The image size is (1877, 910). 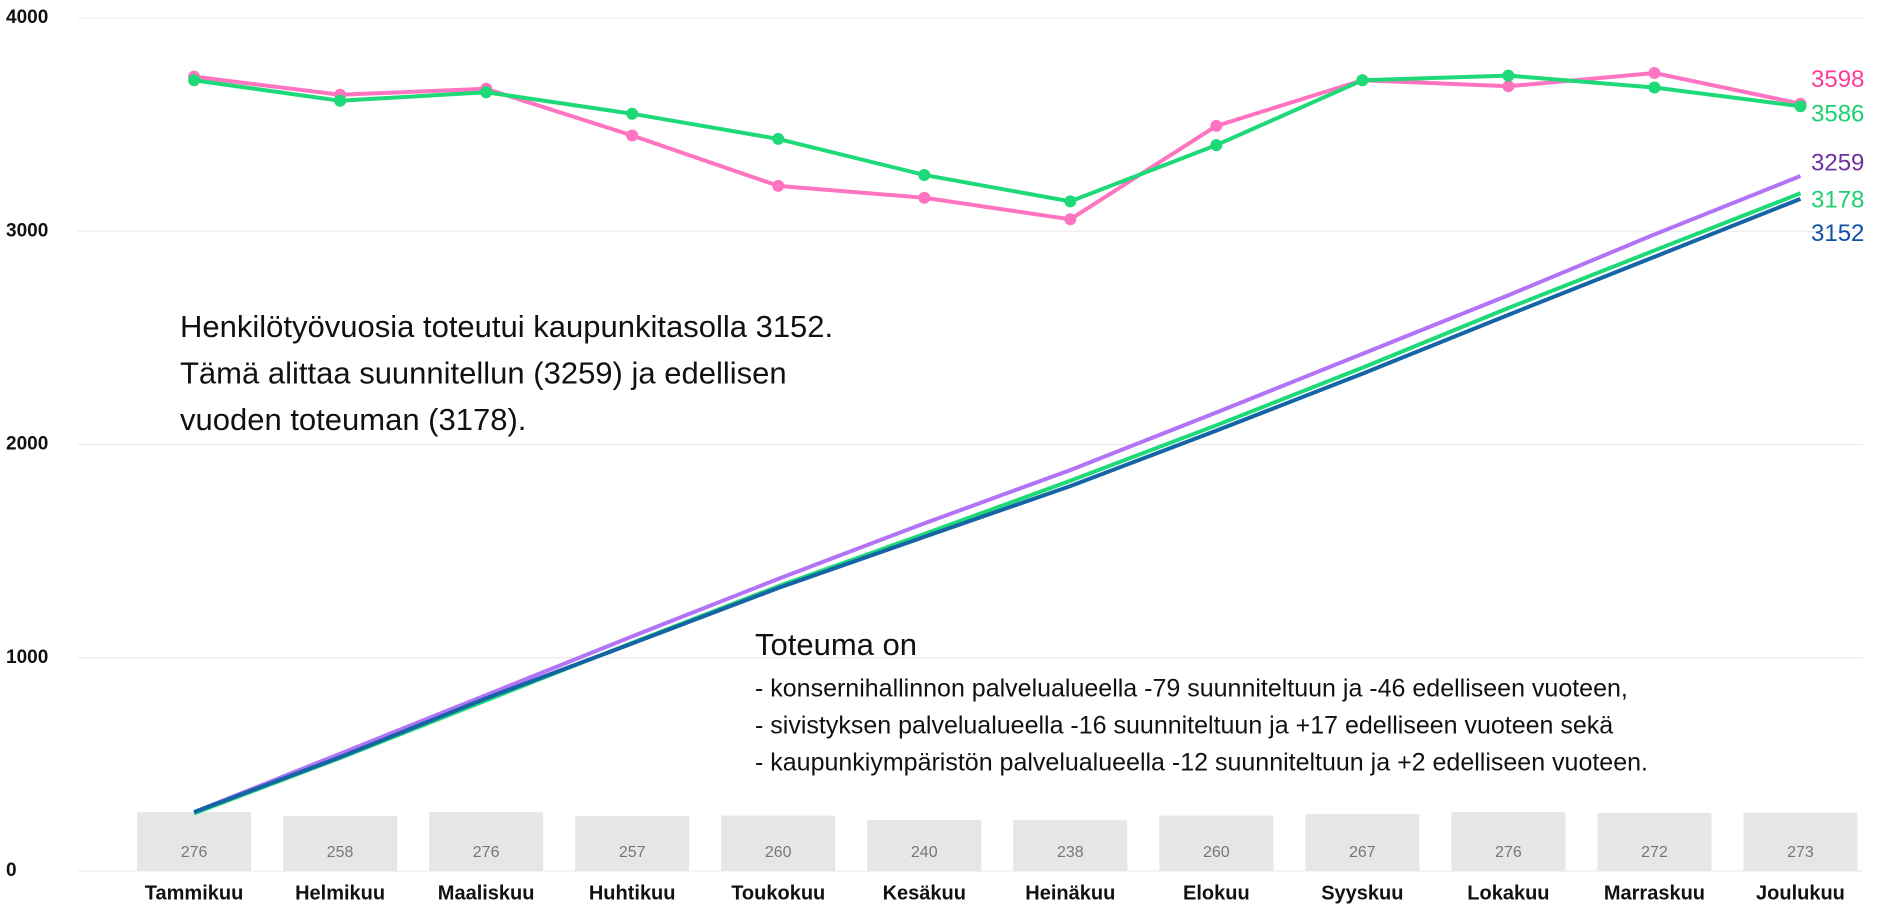 What do you see at coordinates (924, 893) in the screenshot?
I see `x-tick-label: Kesäkuu` at bounding box center [924, 893].